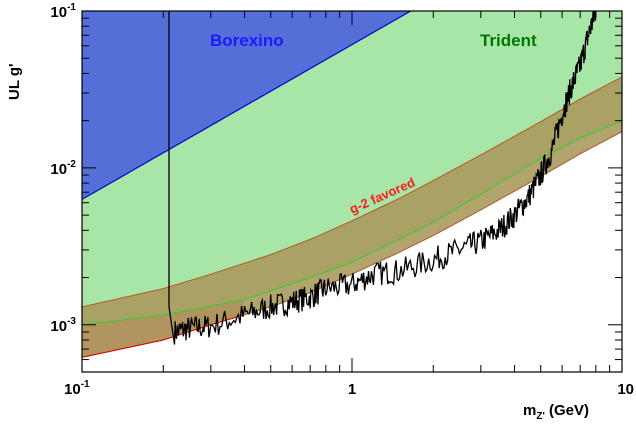 This screenshot has height=425, width=636. I want to click on x-tick-label: 1, so click(352, 389).